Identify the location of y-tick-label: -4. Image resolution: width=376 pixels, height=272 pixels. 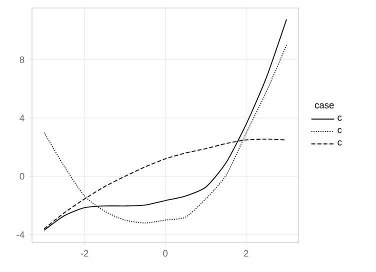
(20, 234).